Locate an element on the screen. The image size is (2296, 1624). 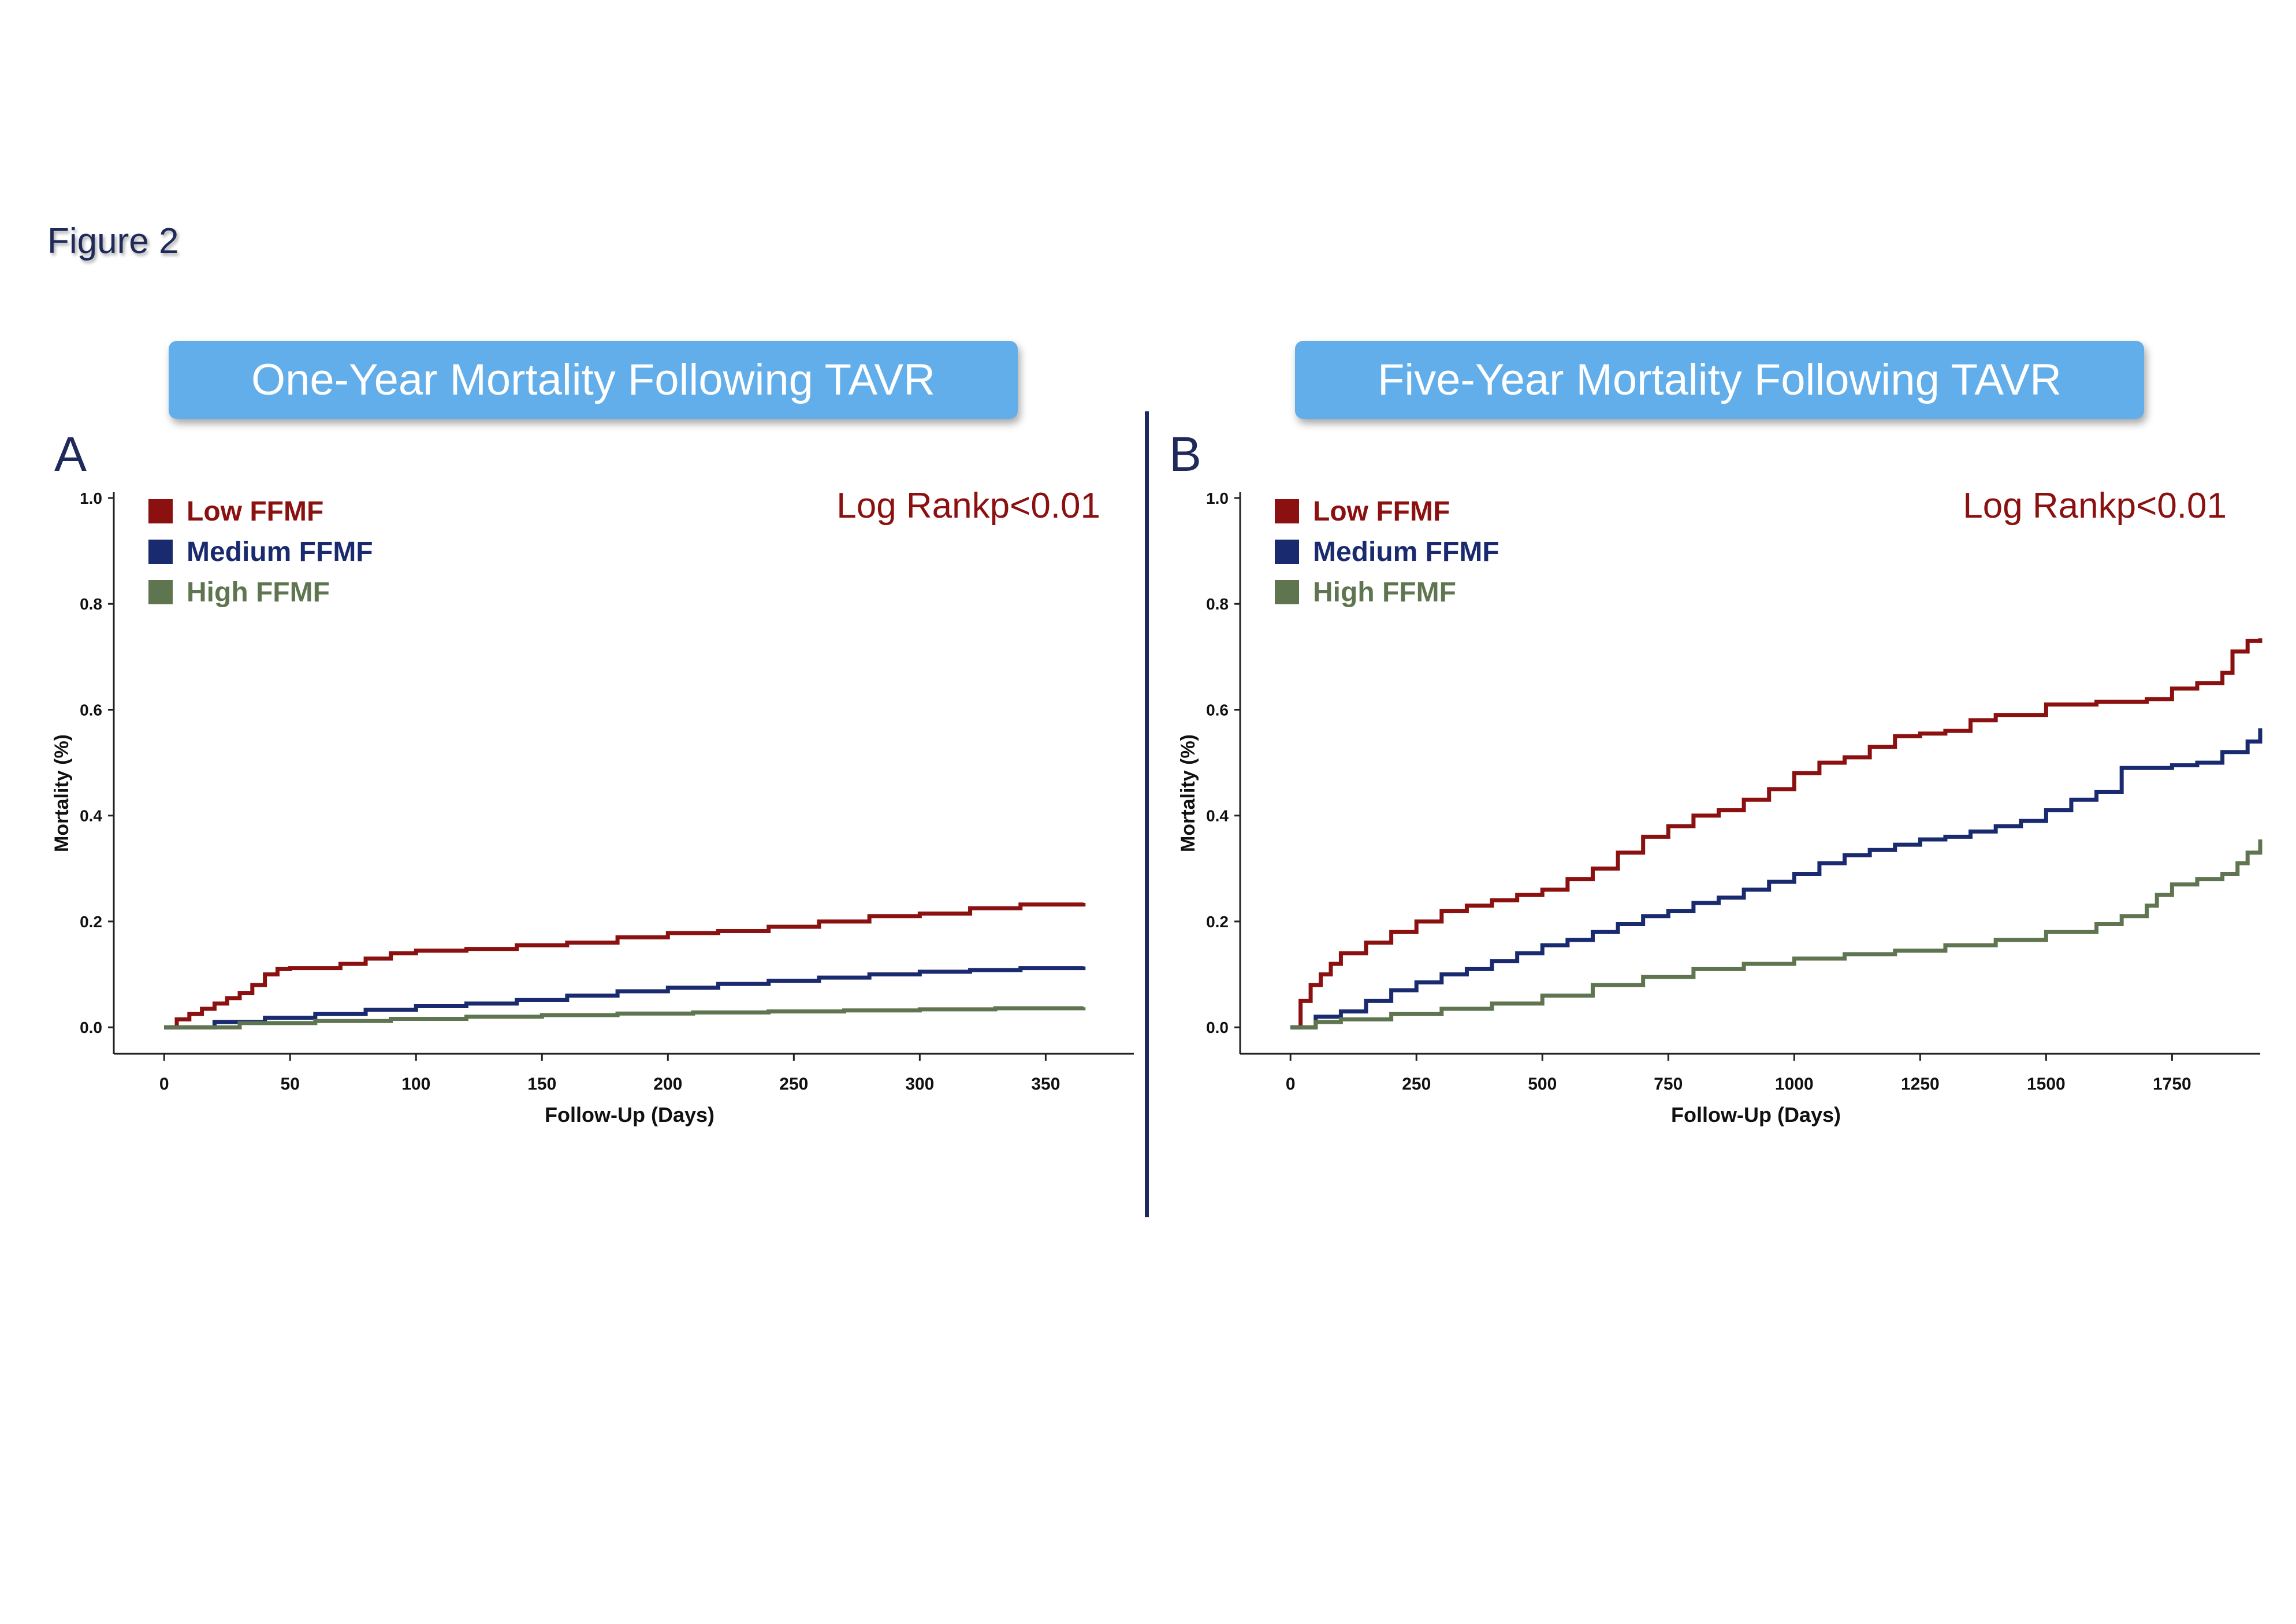
x-tick-label: 200 is located at coordinates (667, 1084).